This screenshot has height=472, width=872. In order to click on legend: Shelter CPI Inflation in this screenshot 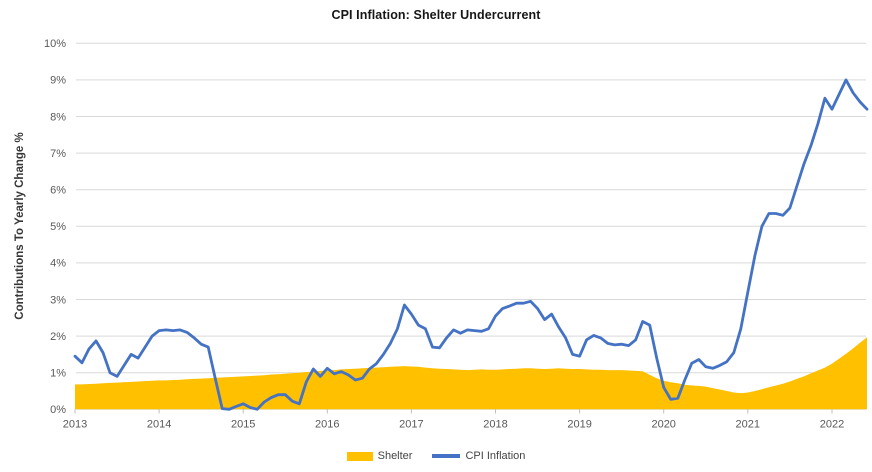, I will do `click(436, 456)`.